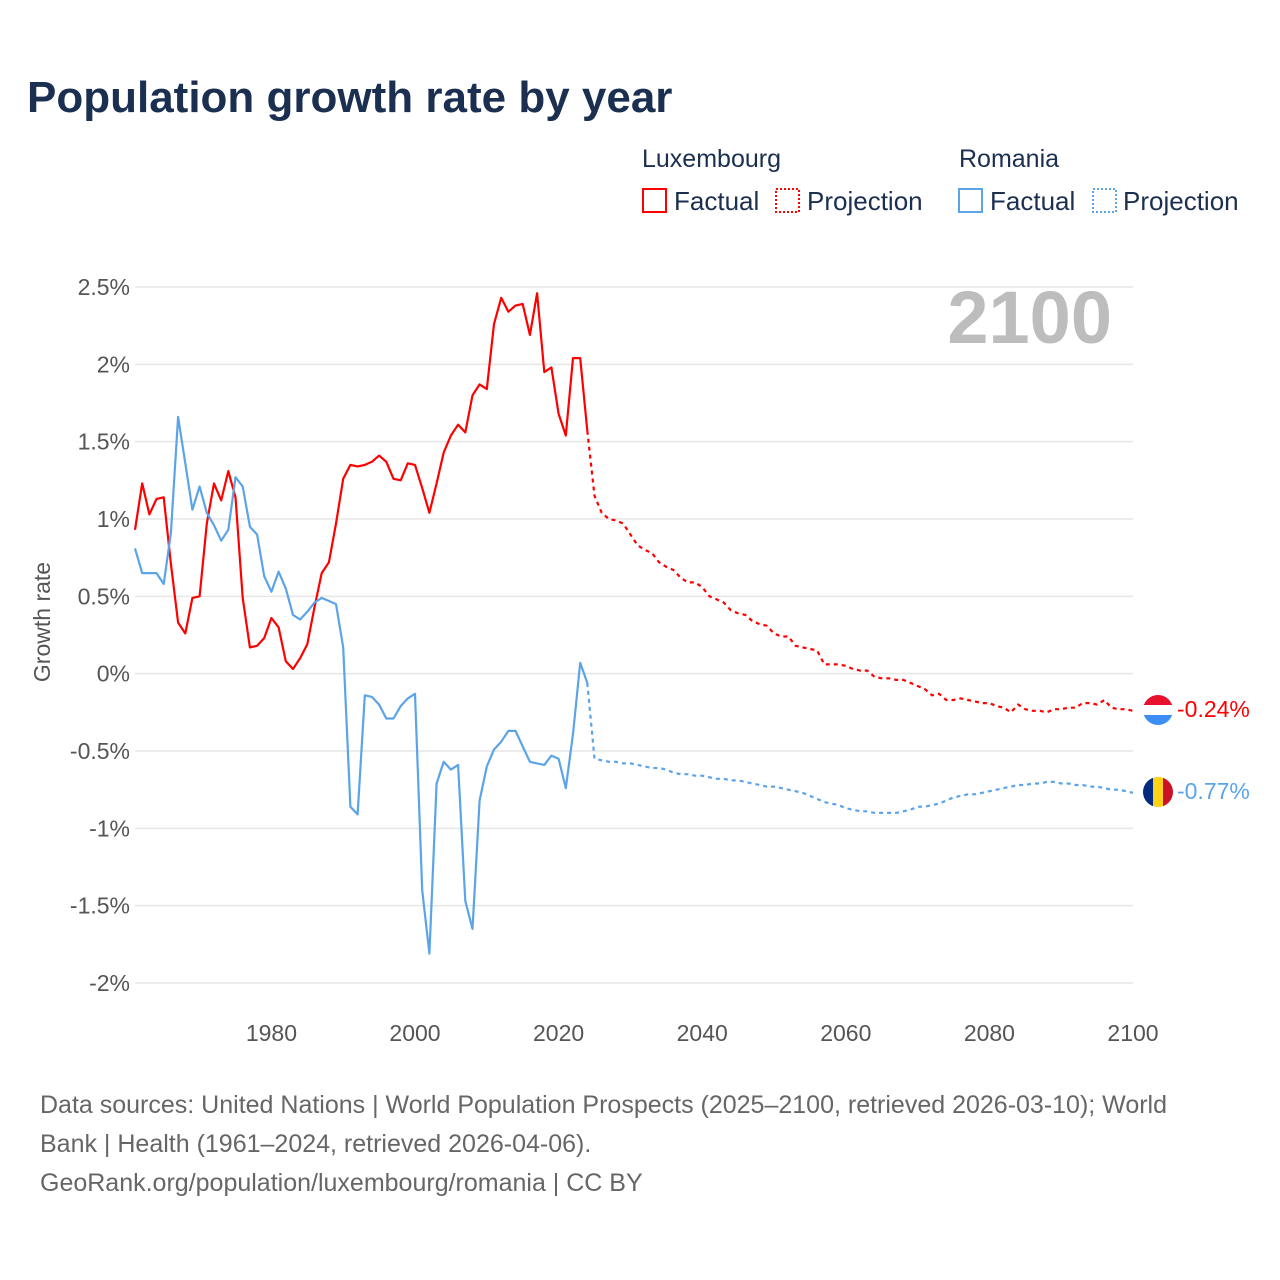  I want to click on y-tick-label: -1%, so click(109, 828).